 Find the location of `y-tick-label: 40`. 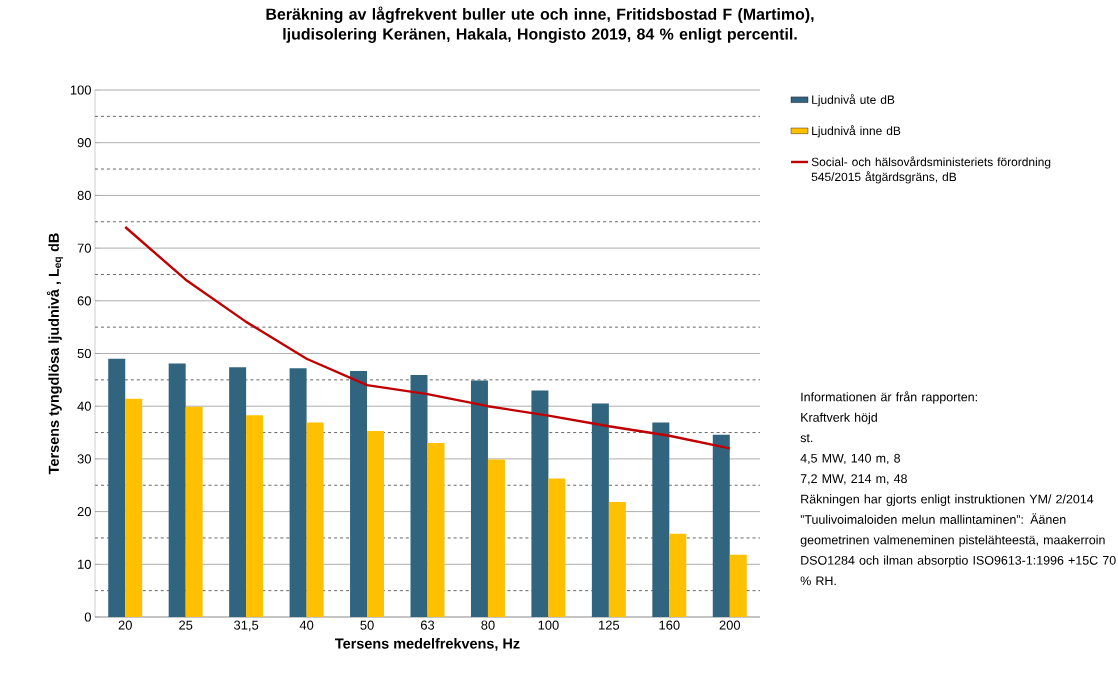

y-tick-label: 40 is located at coordinates (84, 406).